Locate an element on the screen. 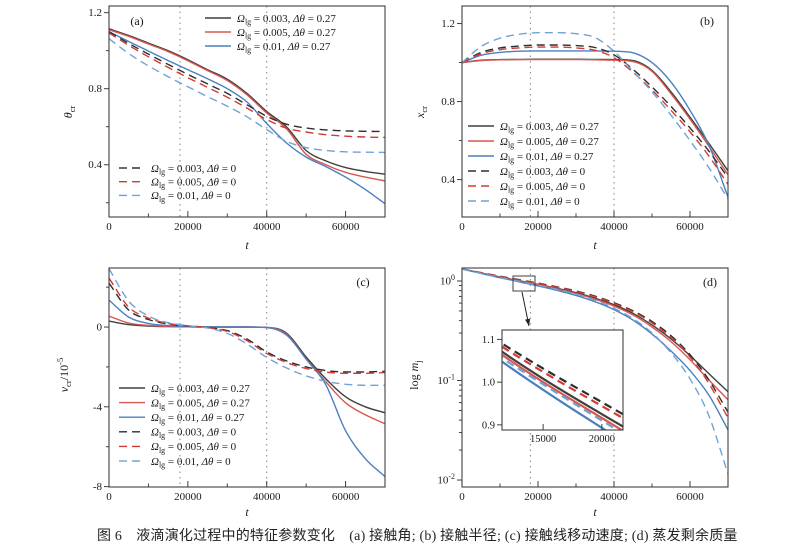  svg-text: 10⁻² is located at coordinates (446, 479).